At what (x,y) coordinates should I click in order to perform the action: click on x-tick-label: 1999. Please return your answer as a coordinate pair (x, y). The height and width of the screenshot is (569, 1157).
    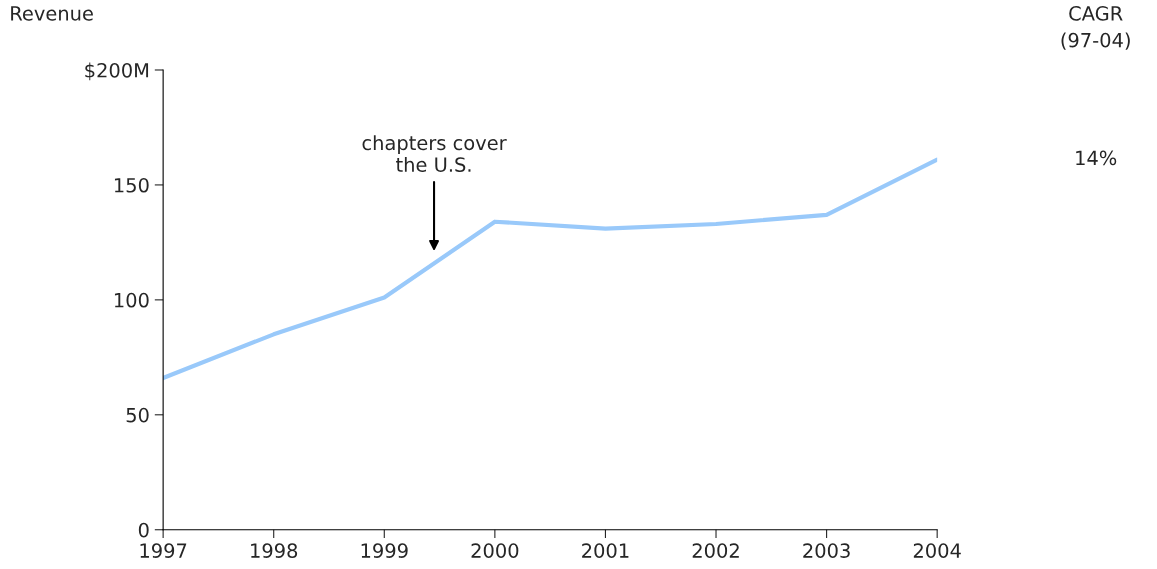
    Looking at the image, I should click on (384, 550).